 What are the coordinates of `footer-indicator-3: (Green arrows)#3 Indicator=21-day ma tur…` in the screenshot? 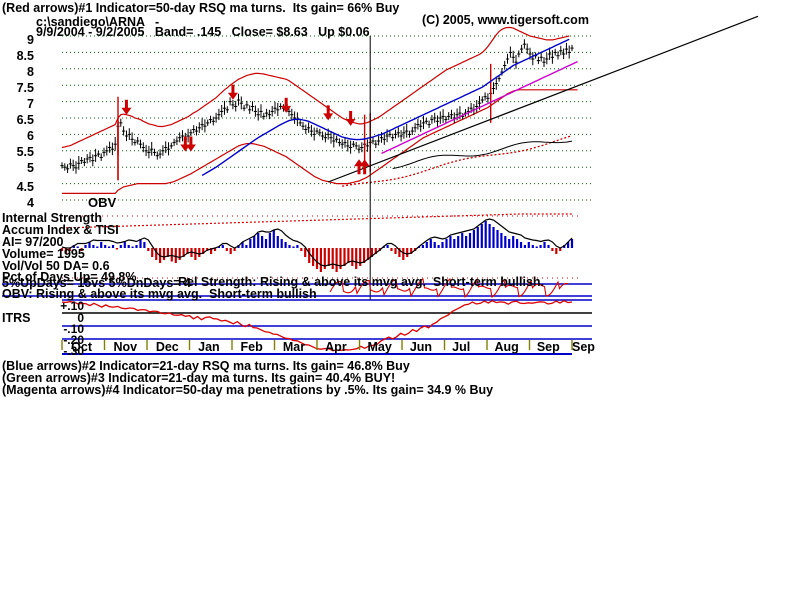 It's located at (199, 378).